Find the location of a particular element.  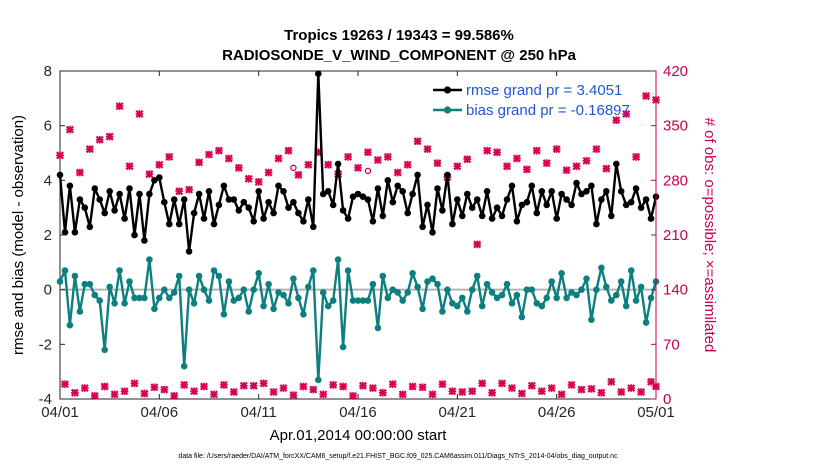

y2-tick-label: 210 is located at coordinates (675, 235).